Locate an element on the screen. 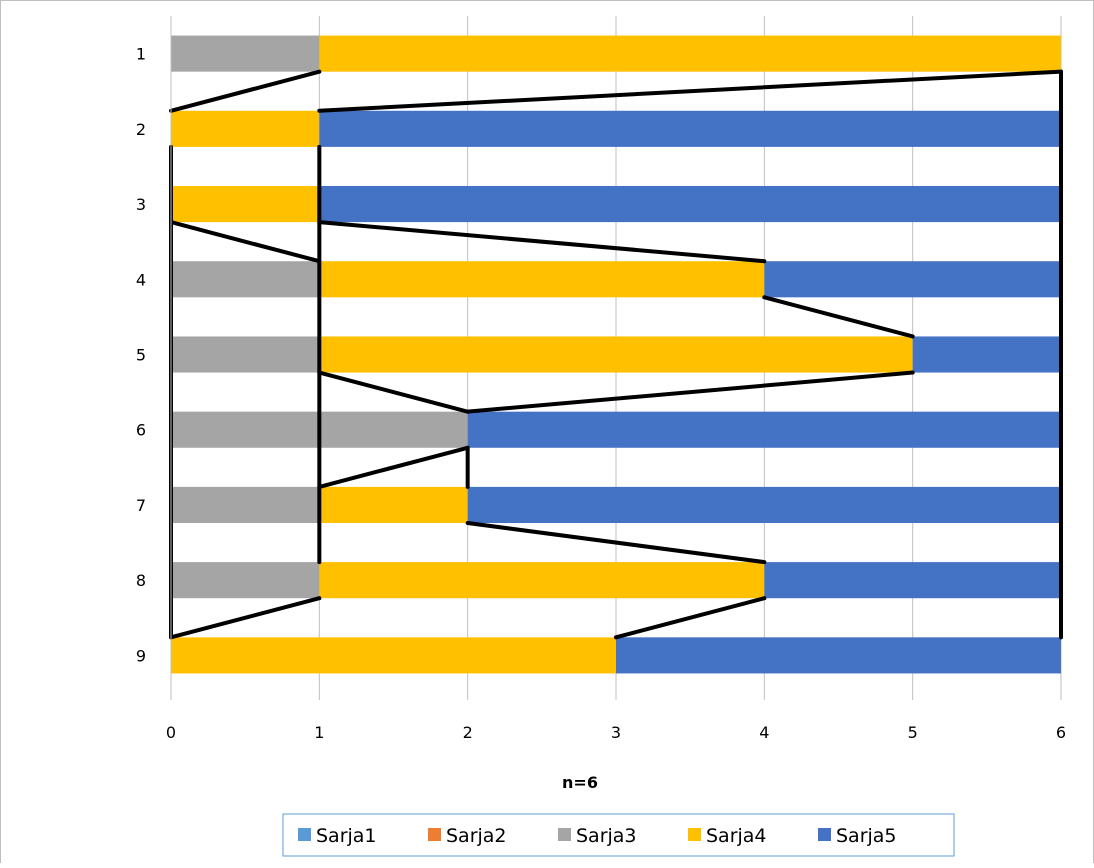 The width and height of the screenshot is (1094, 868). legend-label-sarja3: Sarja3 is located at coordinates (606, 836).